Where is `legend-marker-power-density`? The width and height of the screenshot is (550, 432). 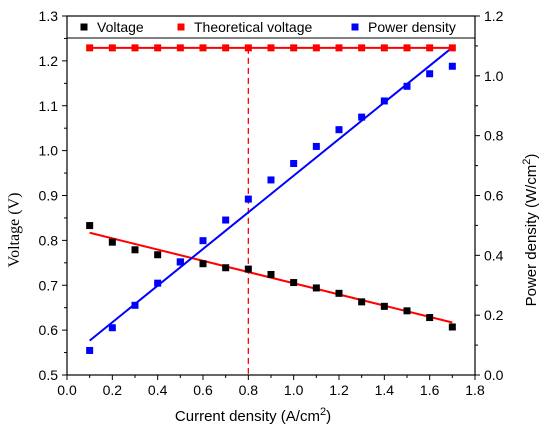 legend-marker-power-density is located at coordinates (355, 27).